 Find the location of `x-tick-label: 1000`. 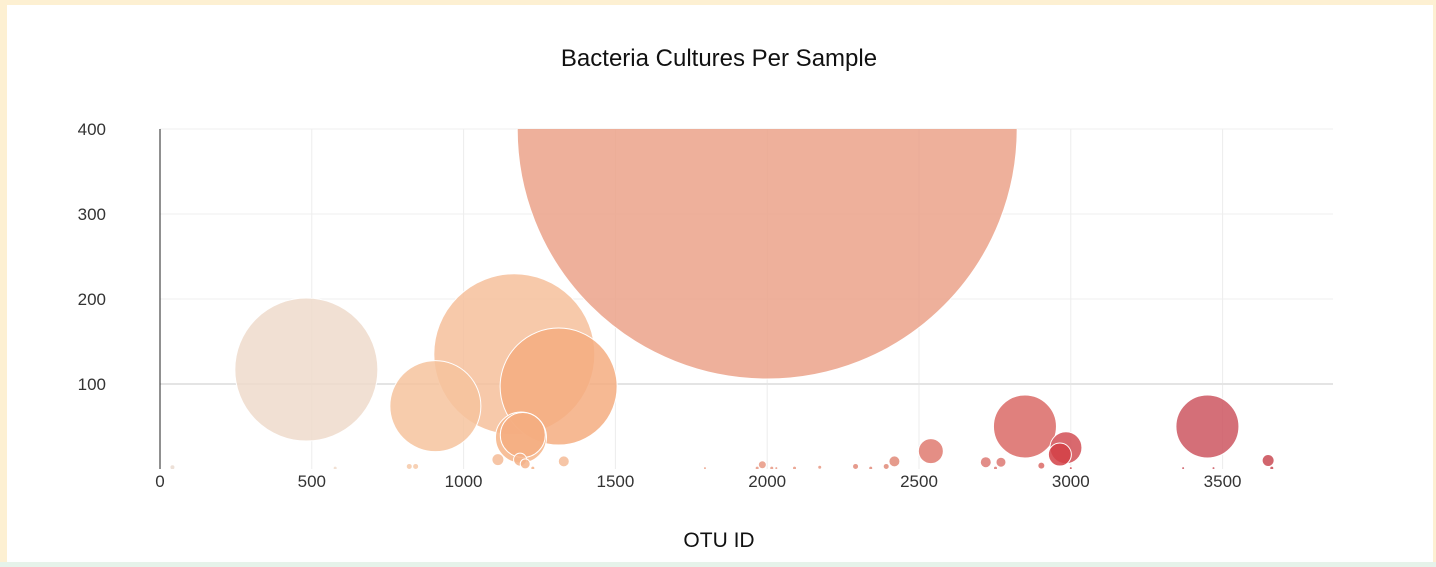

x-tick-label: 1000 is located at coordinates (464, 481).